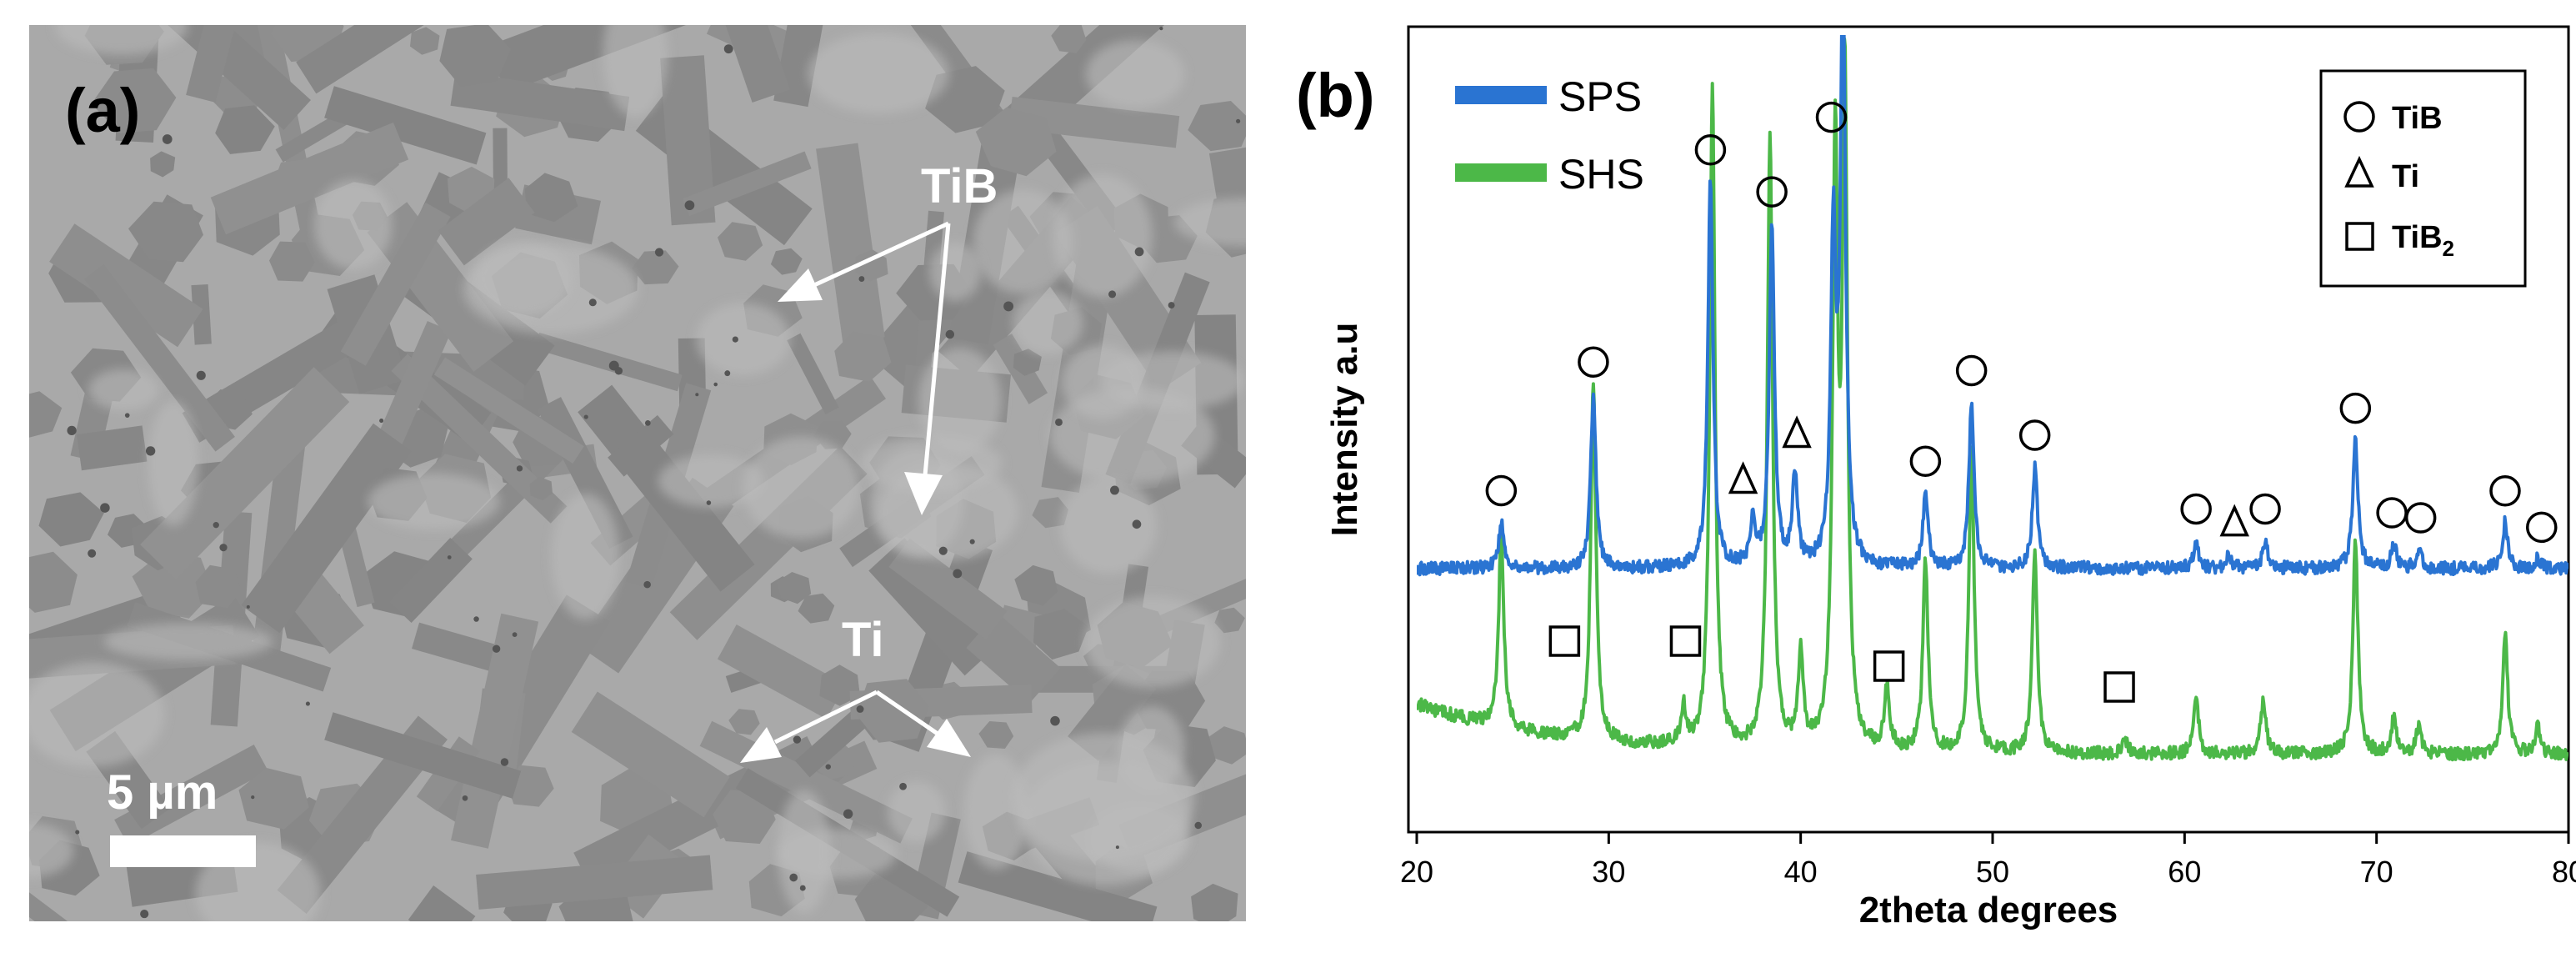 This screenshot has width=2576, height=953. I want to click on x-tick-label: 50, so click(1993, 872).